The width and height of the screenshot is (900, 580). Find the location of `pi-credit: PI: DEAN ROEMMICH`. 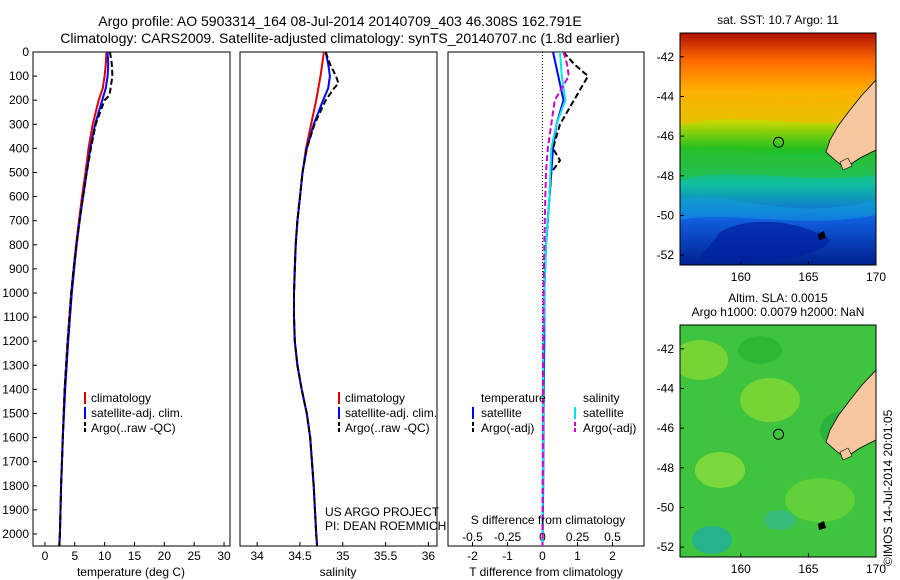

pi-credit: PI: DEAN ROEMMICH is located at coordinates (385, 526).